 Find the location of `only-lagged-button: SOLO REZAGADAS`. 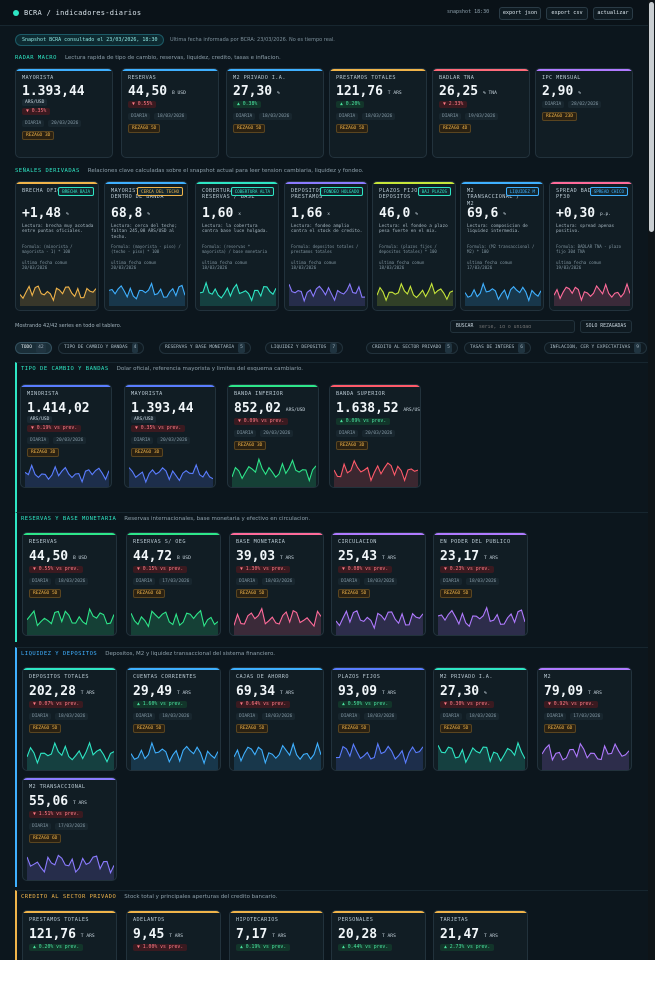

only-lagged-button: SOLO REZAGADAS is located at coordinates (606, 326).